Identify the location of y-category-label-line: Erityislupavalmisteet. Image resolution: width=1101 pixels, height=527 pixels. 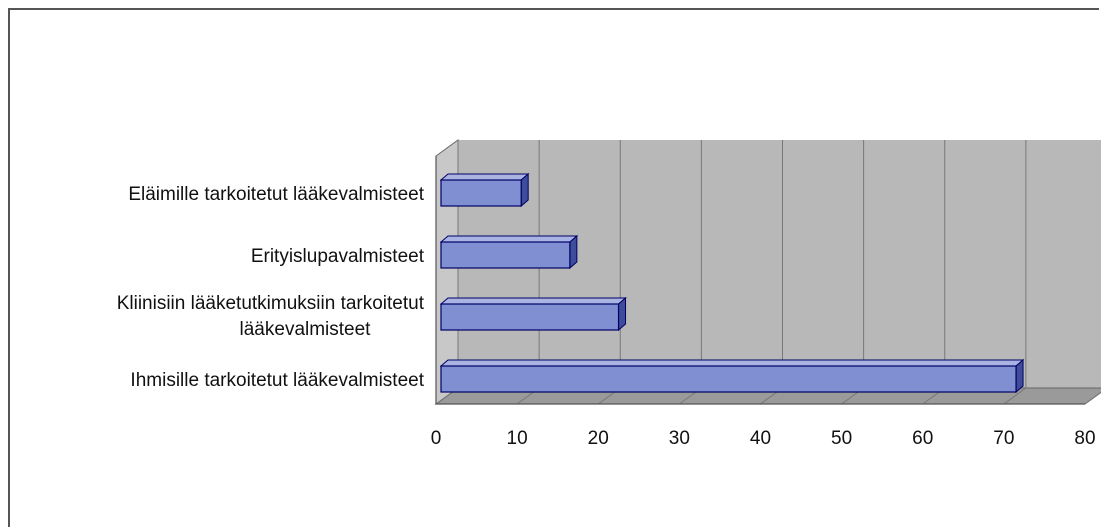
(338, 256).